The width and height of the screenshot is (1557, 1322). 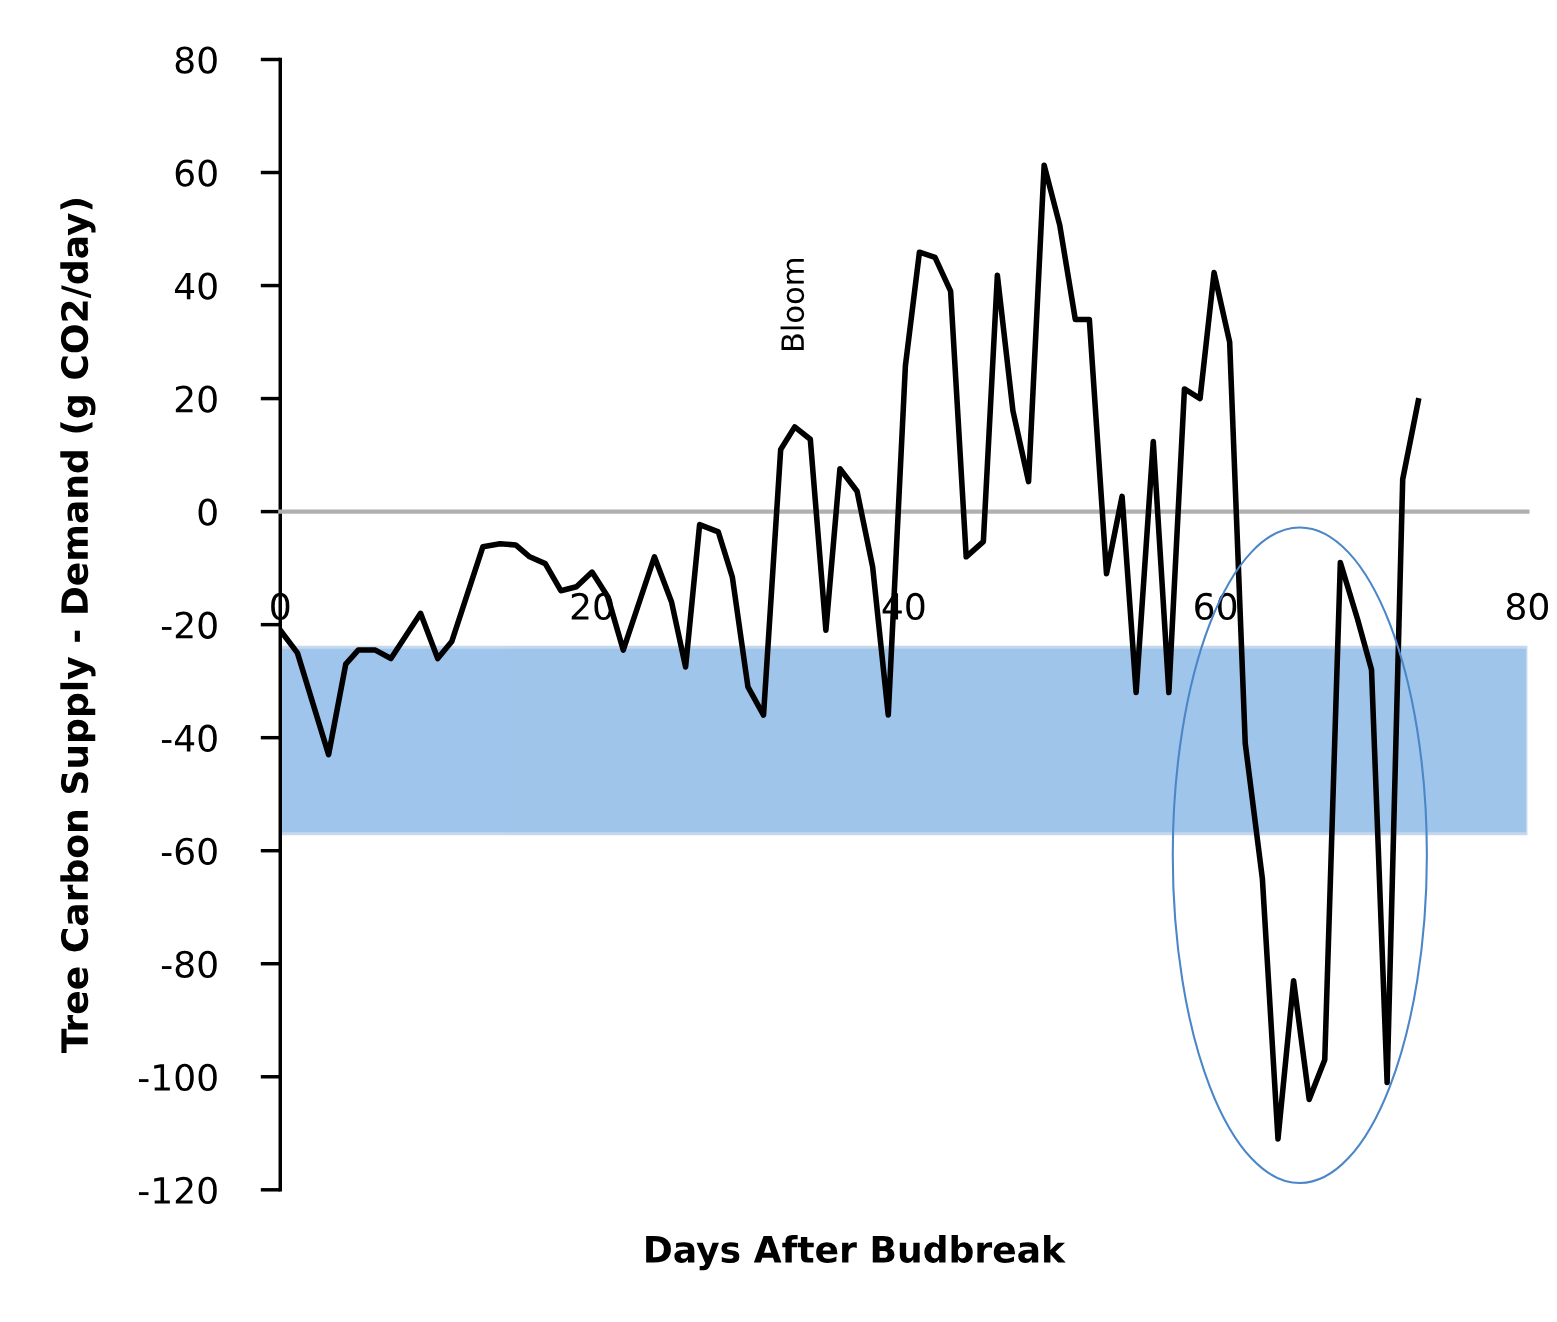 I want to click on y-tick-label: -100, so click(x=177, y=1077).